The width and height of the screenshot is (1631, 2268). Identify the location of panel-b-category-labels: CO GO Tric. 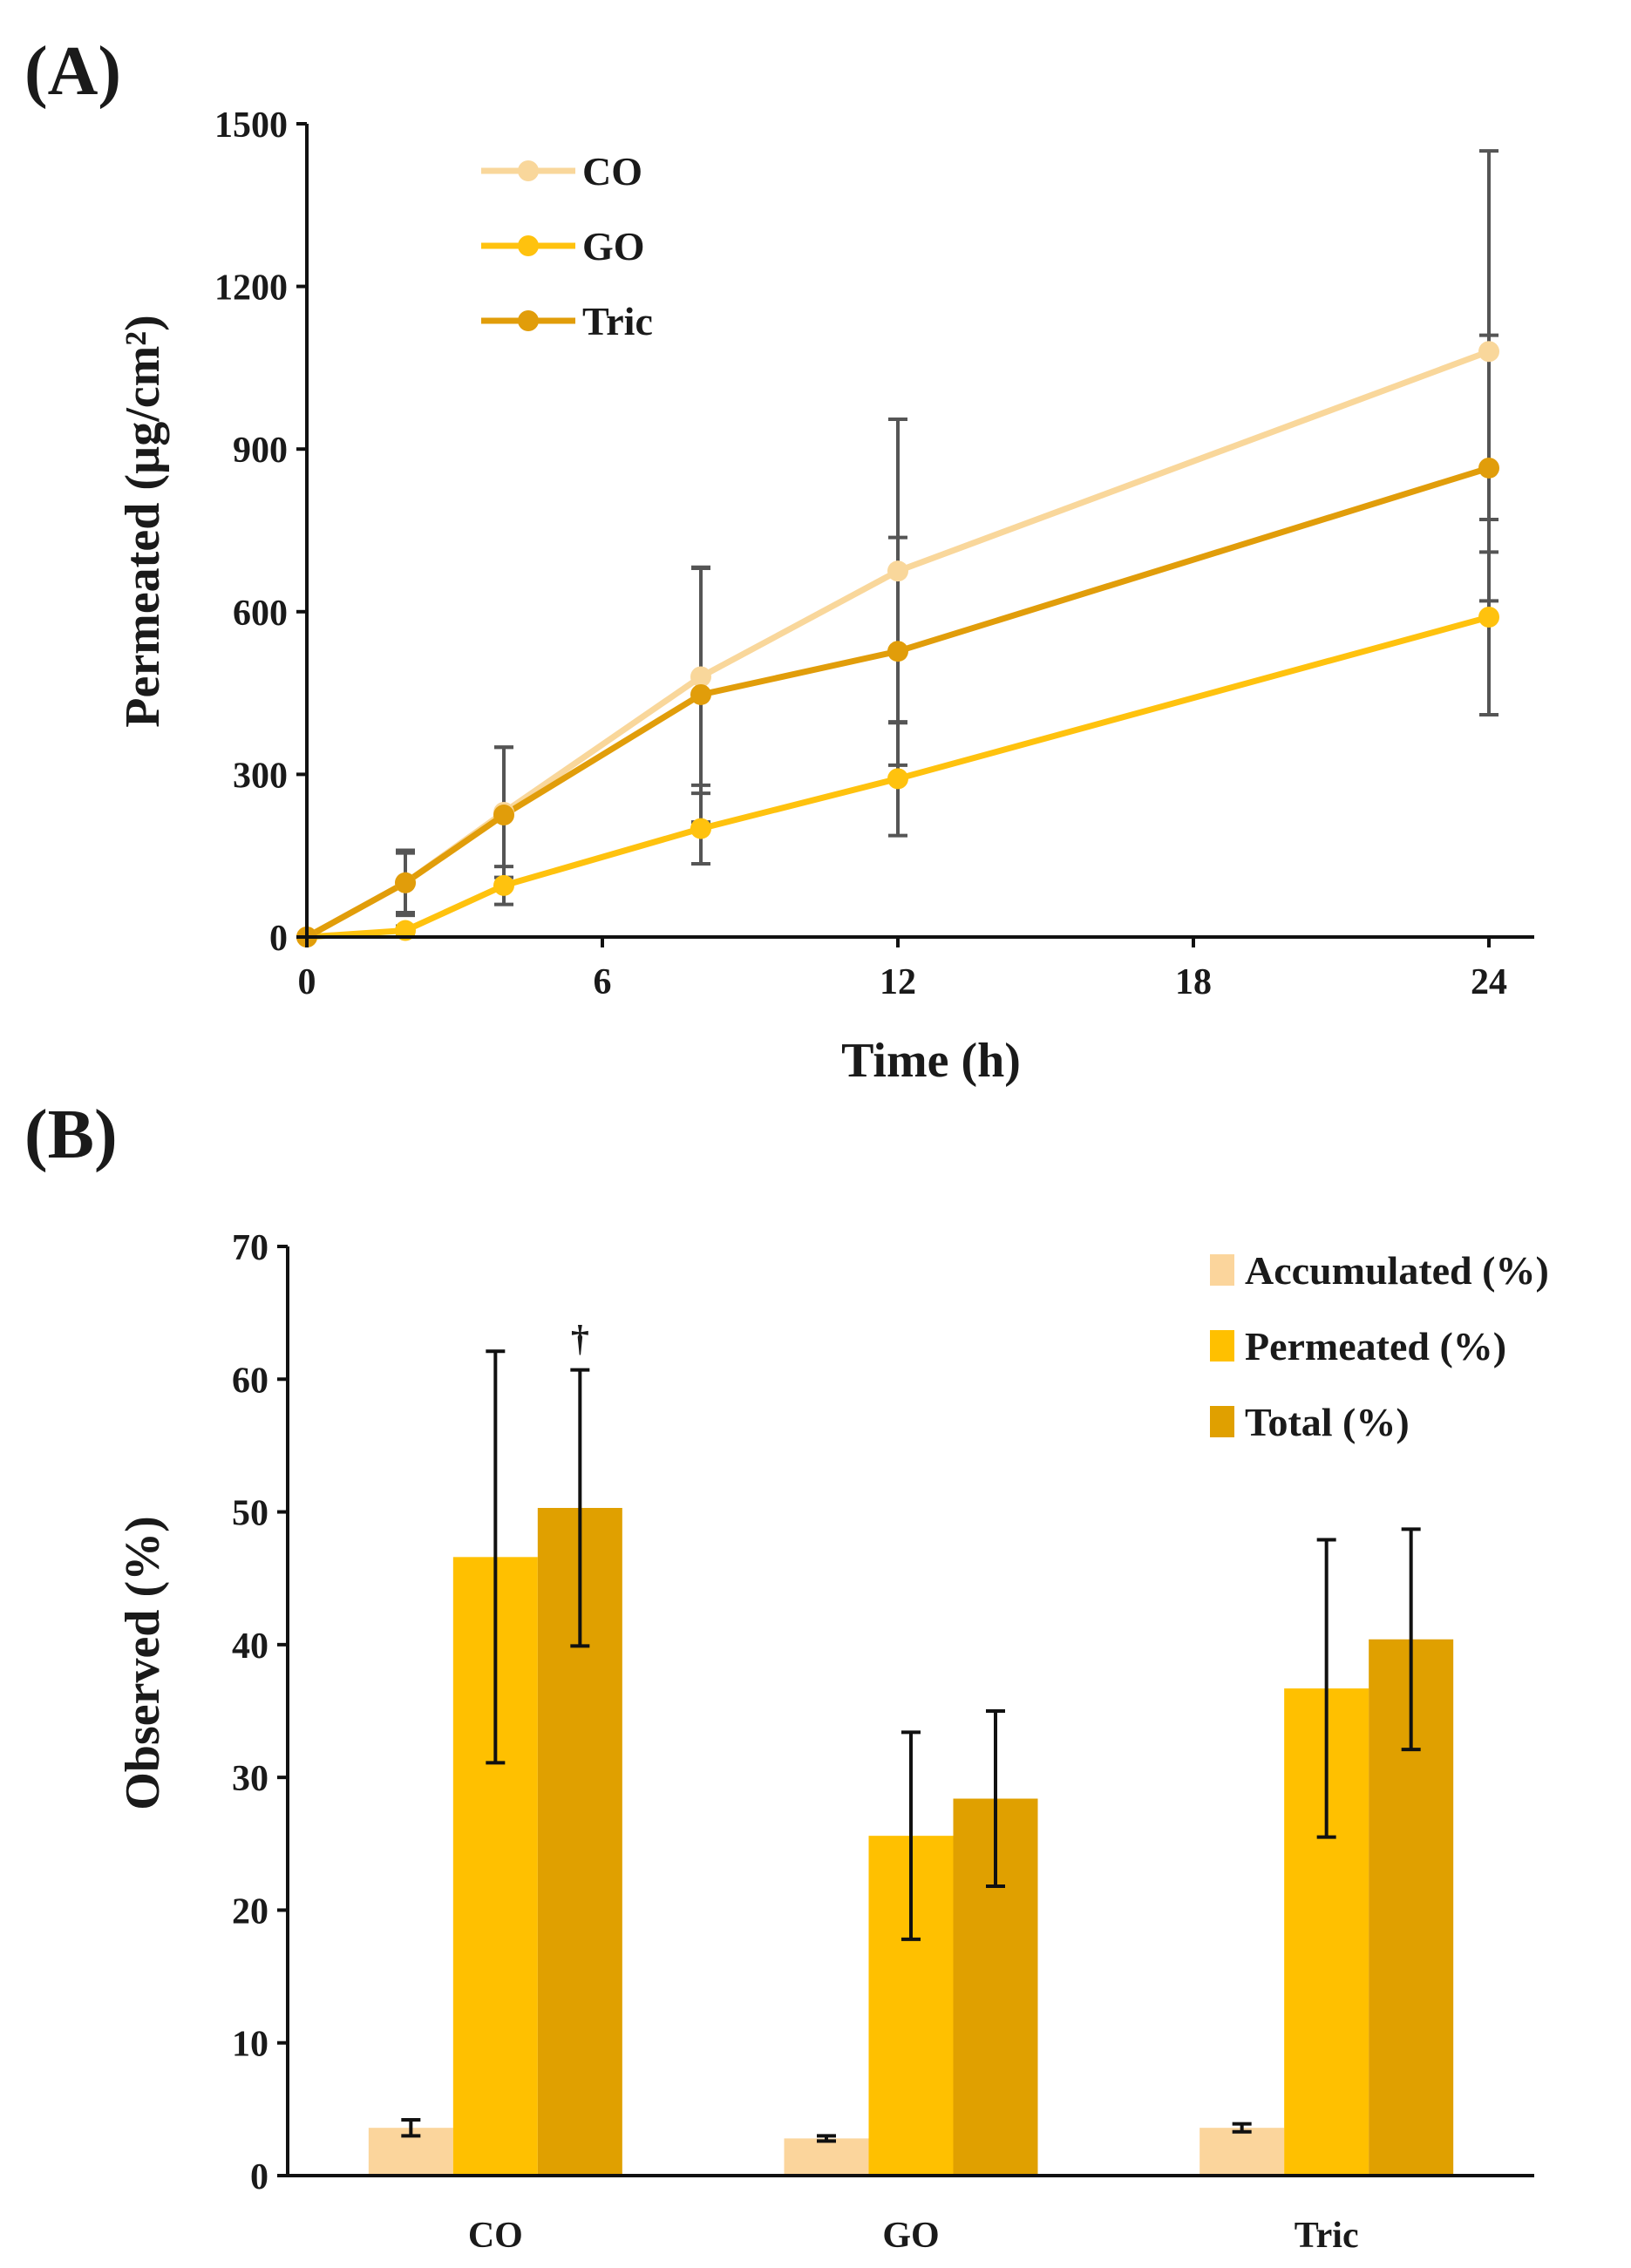
(914, 2236).